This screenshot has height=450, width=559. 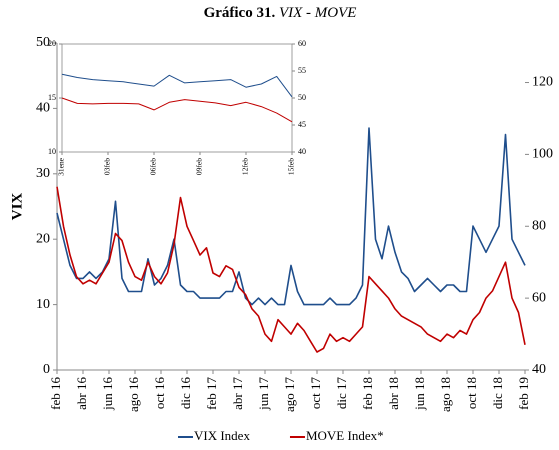 What do you see at coordinates (302, 97) in the screenshot?
I see `y2-tick-label: 50` at bounding box center [302, 97].